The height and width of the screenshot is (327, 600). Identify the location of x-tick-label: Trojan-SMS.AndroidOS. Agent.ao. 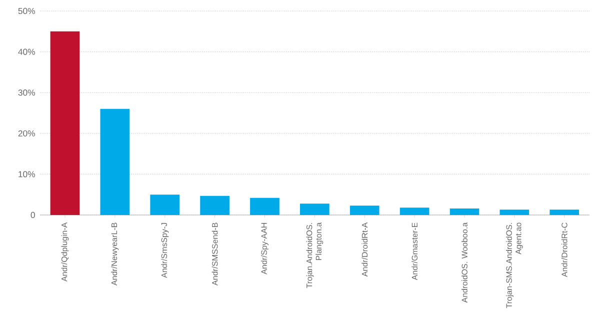
(514, 265).